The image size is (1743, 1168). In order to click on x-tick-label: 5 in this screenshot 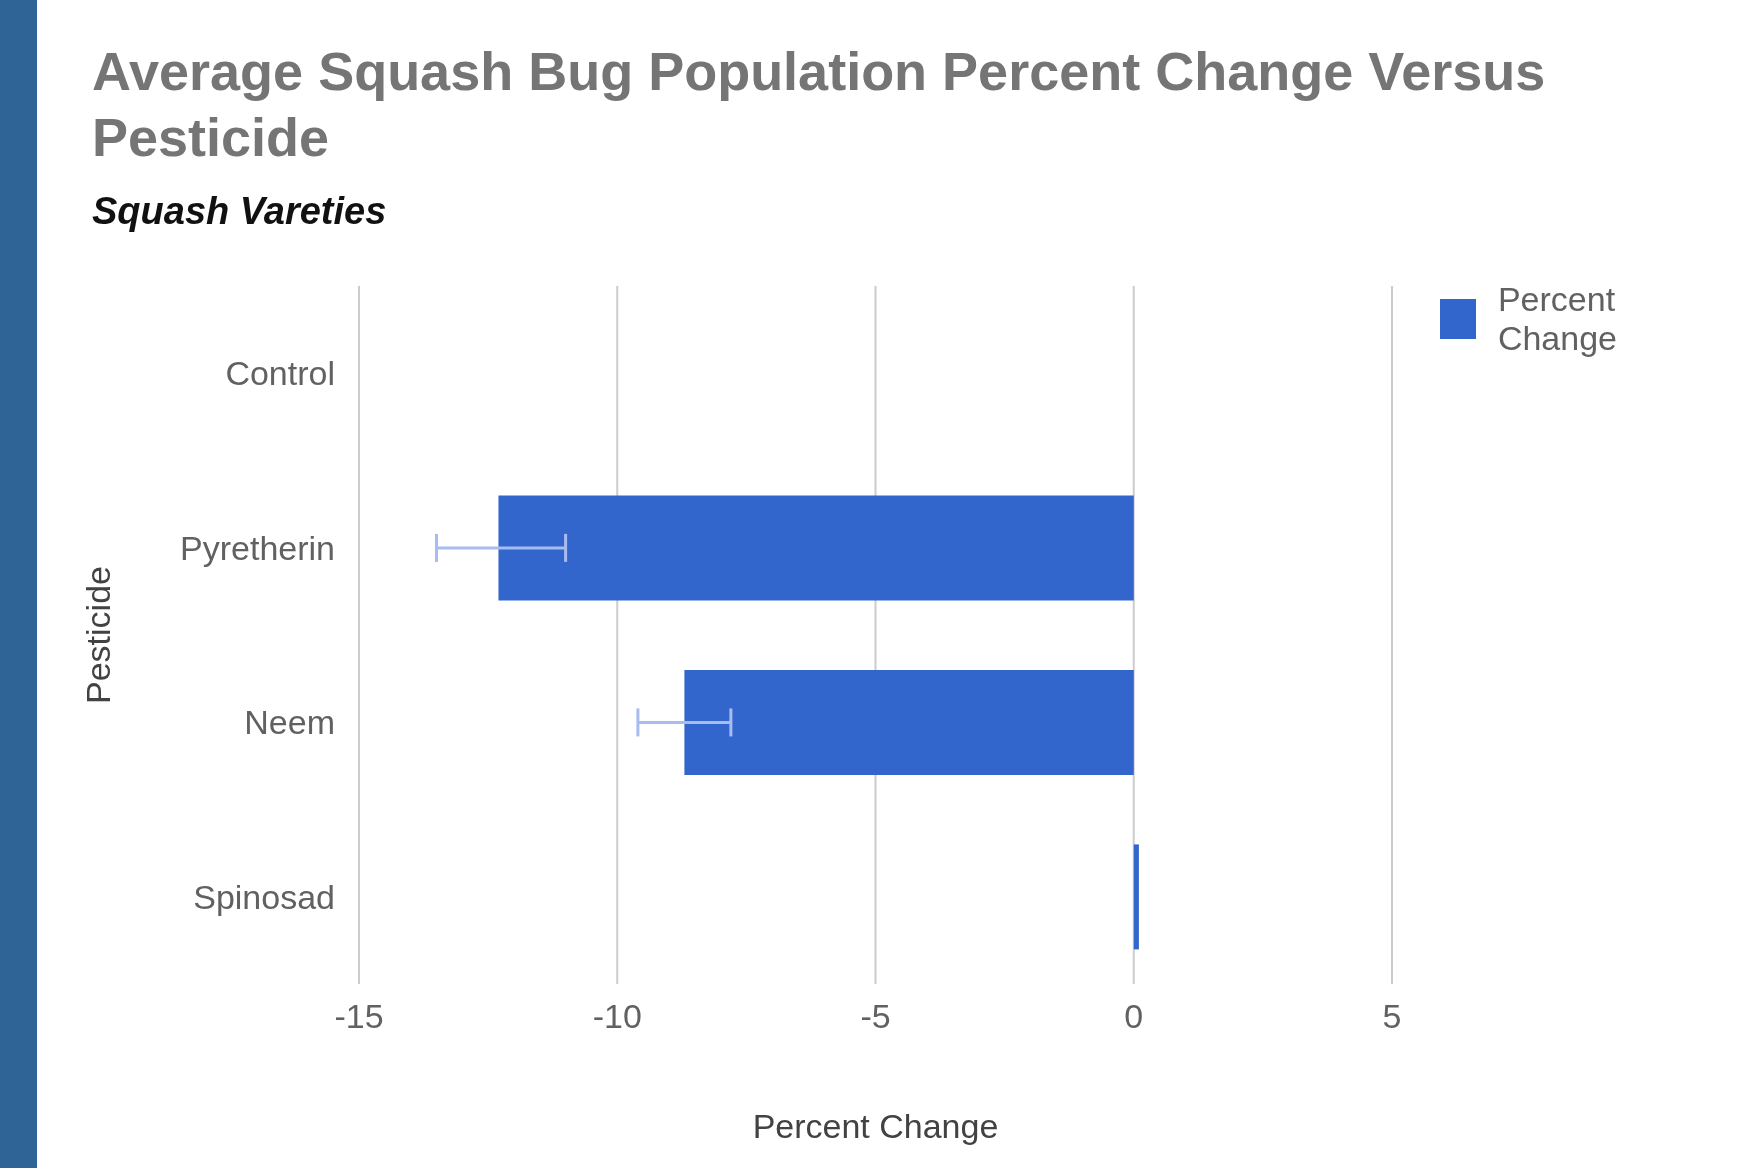, I will do `click(1392, 1016)`.